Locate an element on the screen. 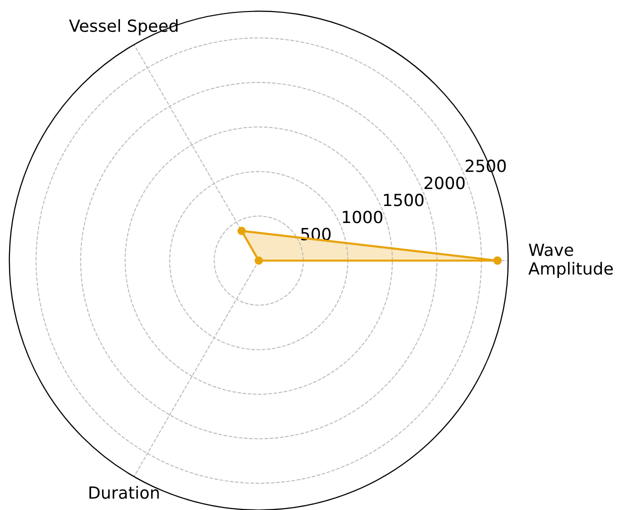  y-tick-label: 1000 is located at coordinates (362, 217).